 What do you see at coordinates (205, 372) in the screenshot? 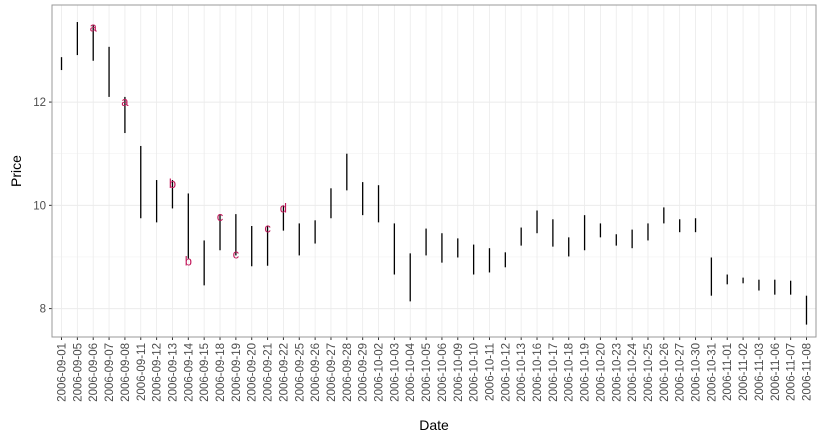
I see `x-tick-label: 2006-09-15` at bounding box center [205, 372].